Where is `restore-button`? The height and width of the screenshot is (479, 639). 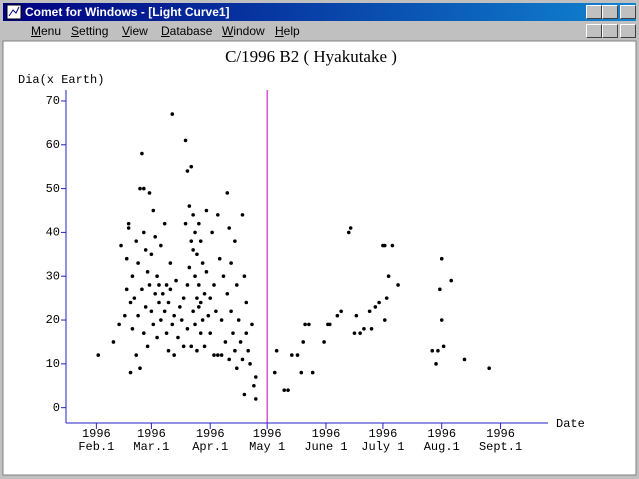 restore-button is located at coordinates (610, 12).